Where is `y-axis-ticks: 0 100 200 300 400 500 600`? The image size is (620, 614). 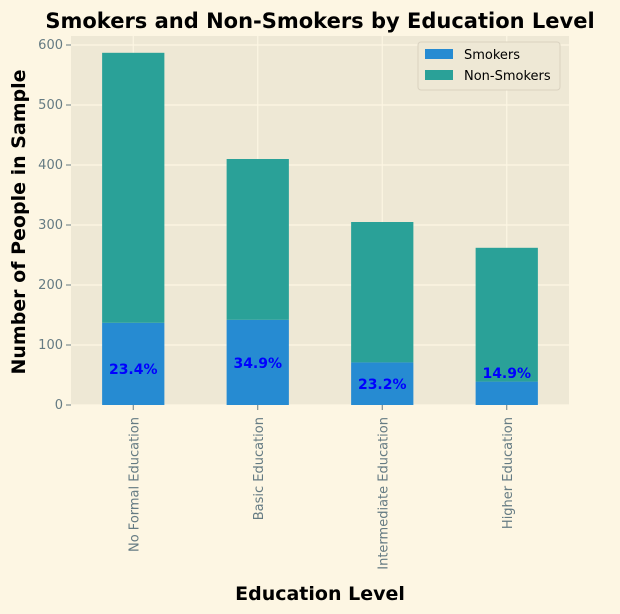 y-axis-ticks: 0 100 200 300 400 500 600 is located at coordinates (54, 225).